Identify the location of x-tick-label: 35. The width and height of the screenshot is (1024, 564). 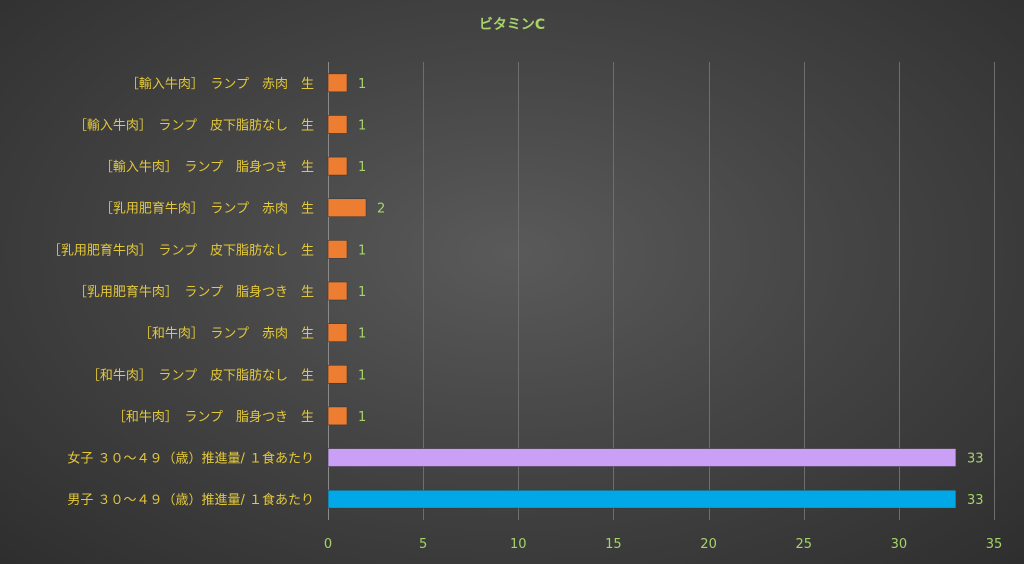
(994, 544).